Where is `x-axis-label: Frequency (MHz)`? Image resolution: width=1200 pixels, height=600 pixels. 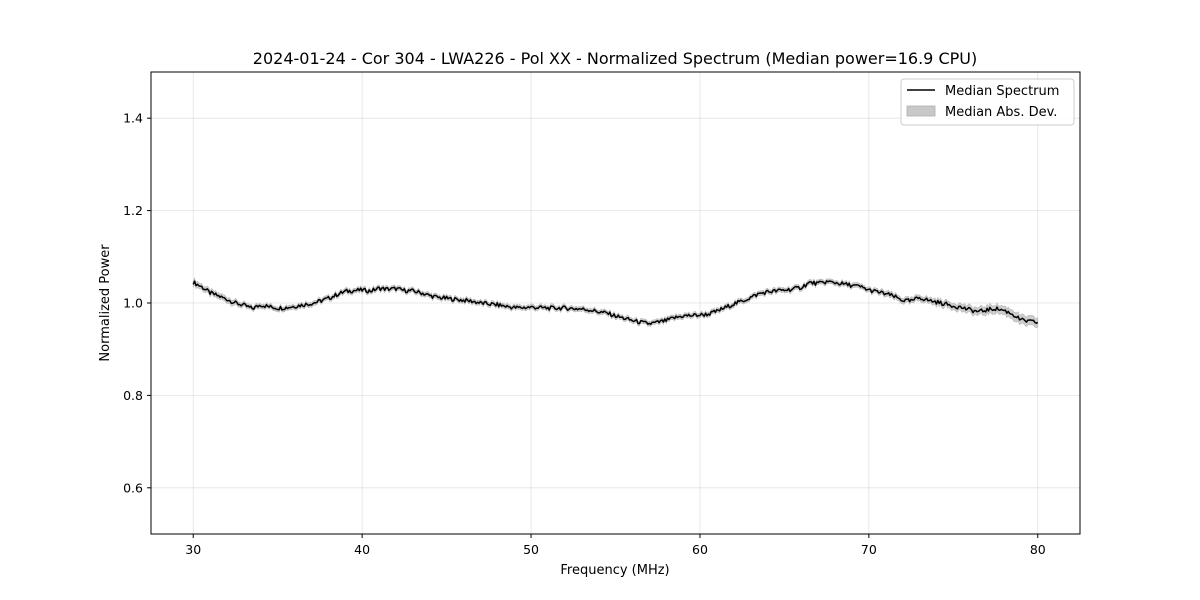 x-axis-label: Frequency (MHz) is located at coordinates (614, 570).